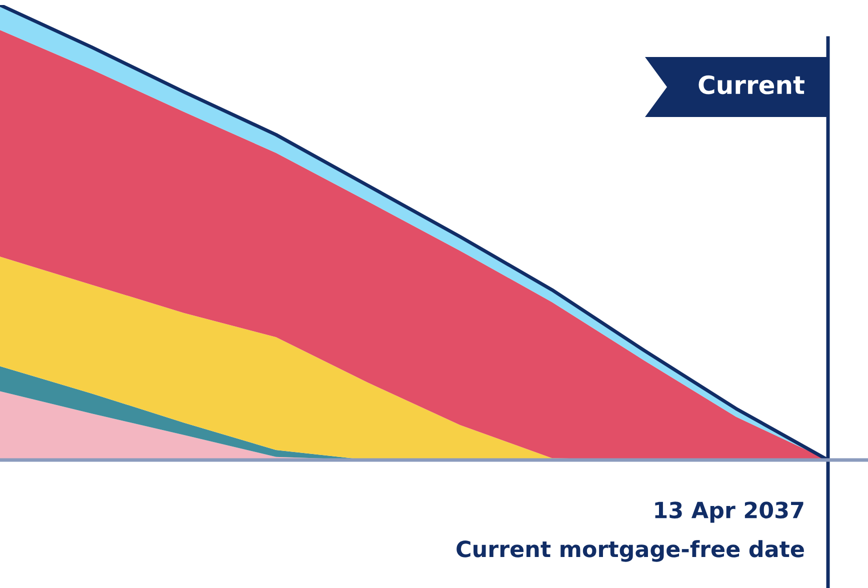 The image size is (868, 588). I want to click on text: 13 Apr 2037, so click(729, 512).